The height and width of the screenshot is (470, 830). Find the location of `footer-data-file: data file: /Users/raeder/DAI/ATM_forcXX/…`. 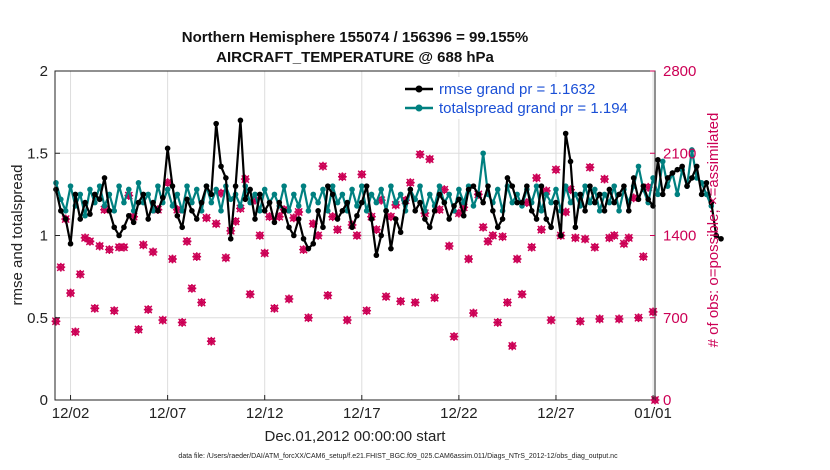

footer-data-file: data file: /Users/raeder/DAI/ATM_forcXX/… is located at coordinates (398, 456).